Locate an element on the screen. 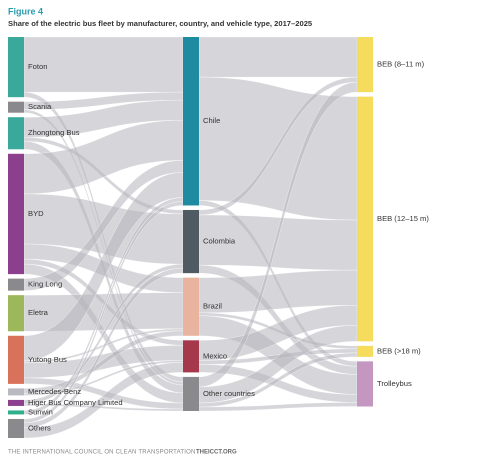  node-label: Mercedes-Benz is located at coordinates (54, 391).